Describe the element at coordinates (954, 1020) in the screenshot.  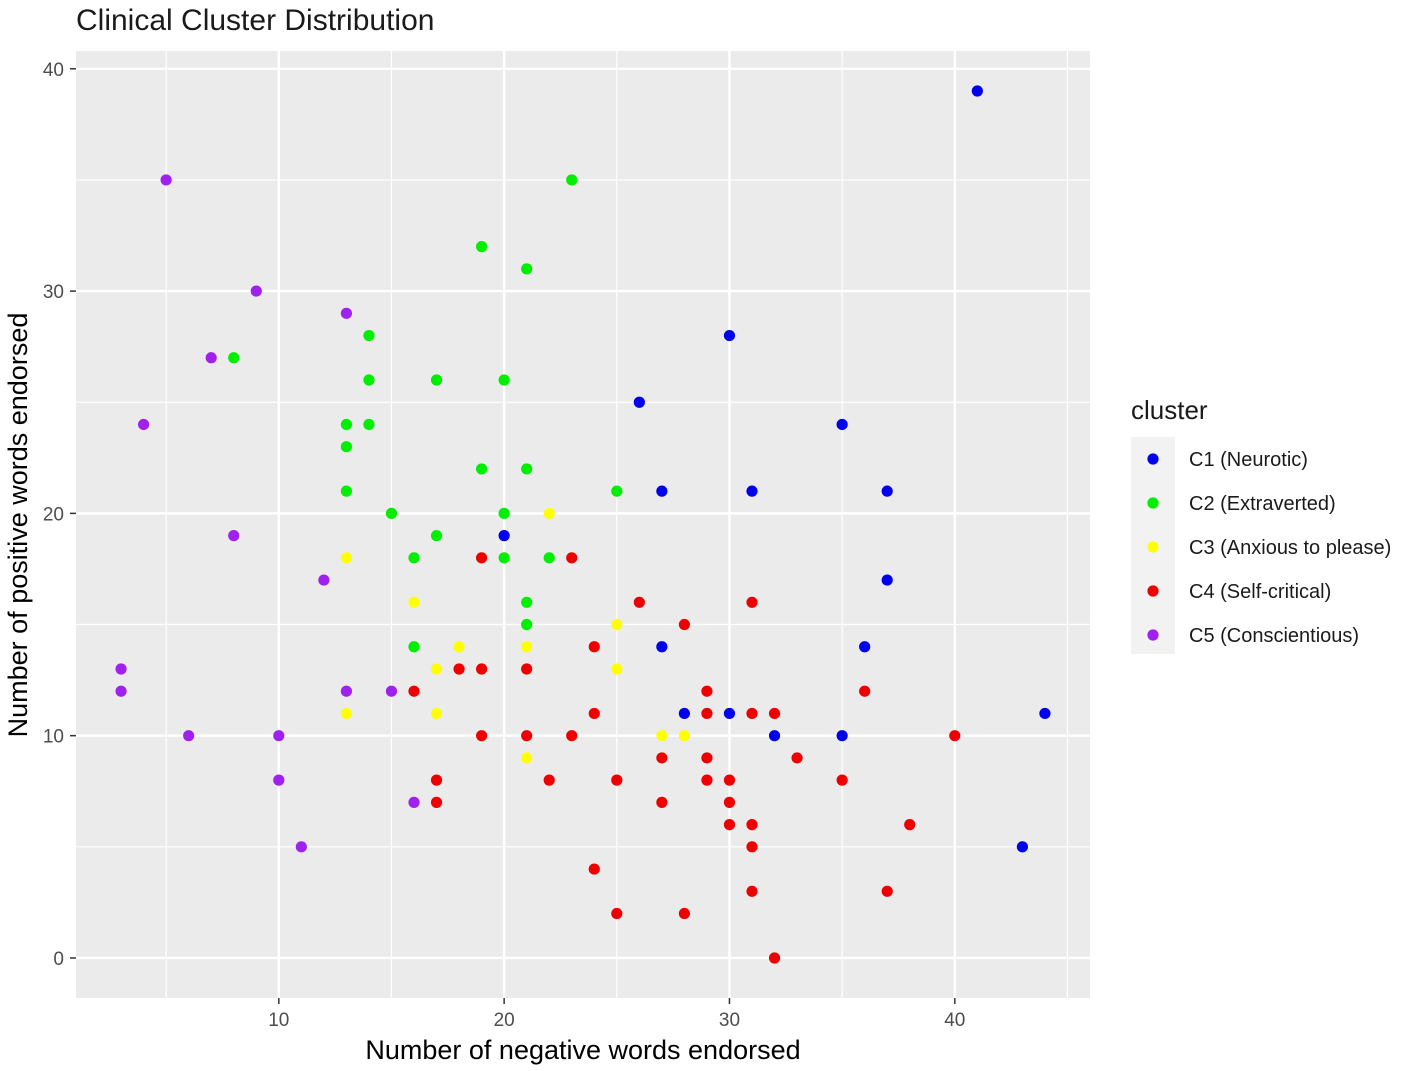
I see `x-tick-label: 40` at that location.